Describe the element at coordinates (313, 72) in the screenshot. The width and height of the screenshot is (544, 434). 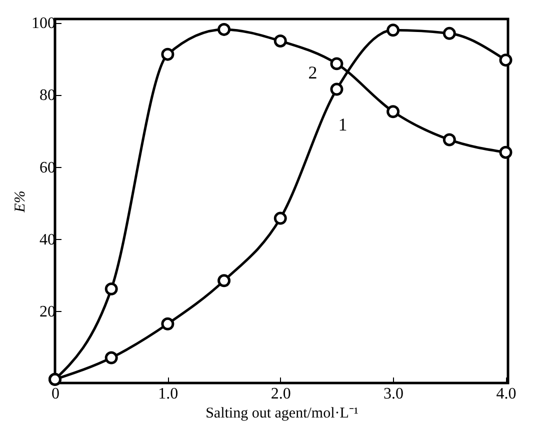
I see `series-label: 2` at that location.